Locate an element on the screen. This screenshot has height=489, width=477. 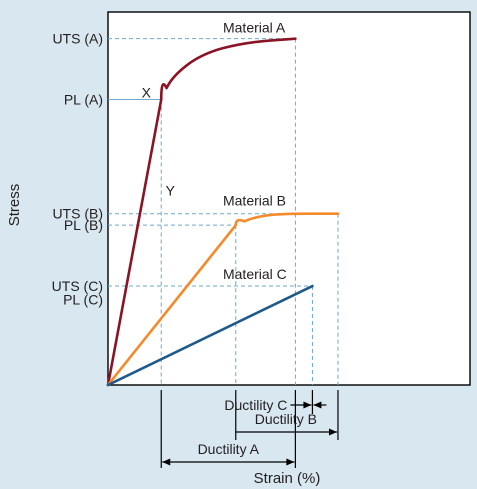
y-axis-label: Stress is located at coordinates (14, 205).